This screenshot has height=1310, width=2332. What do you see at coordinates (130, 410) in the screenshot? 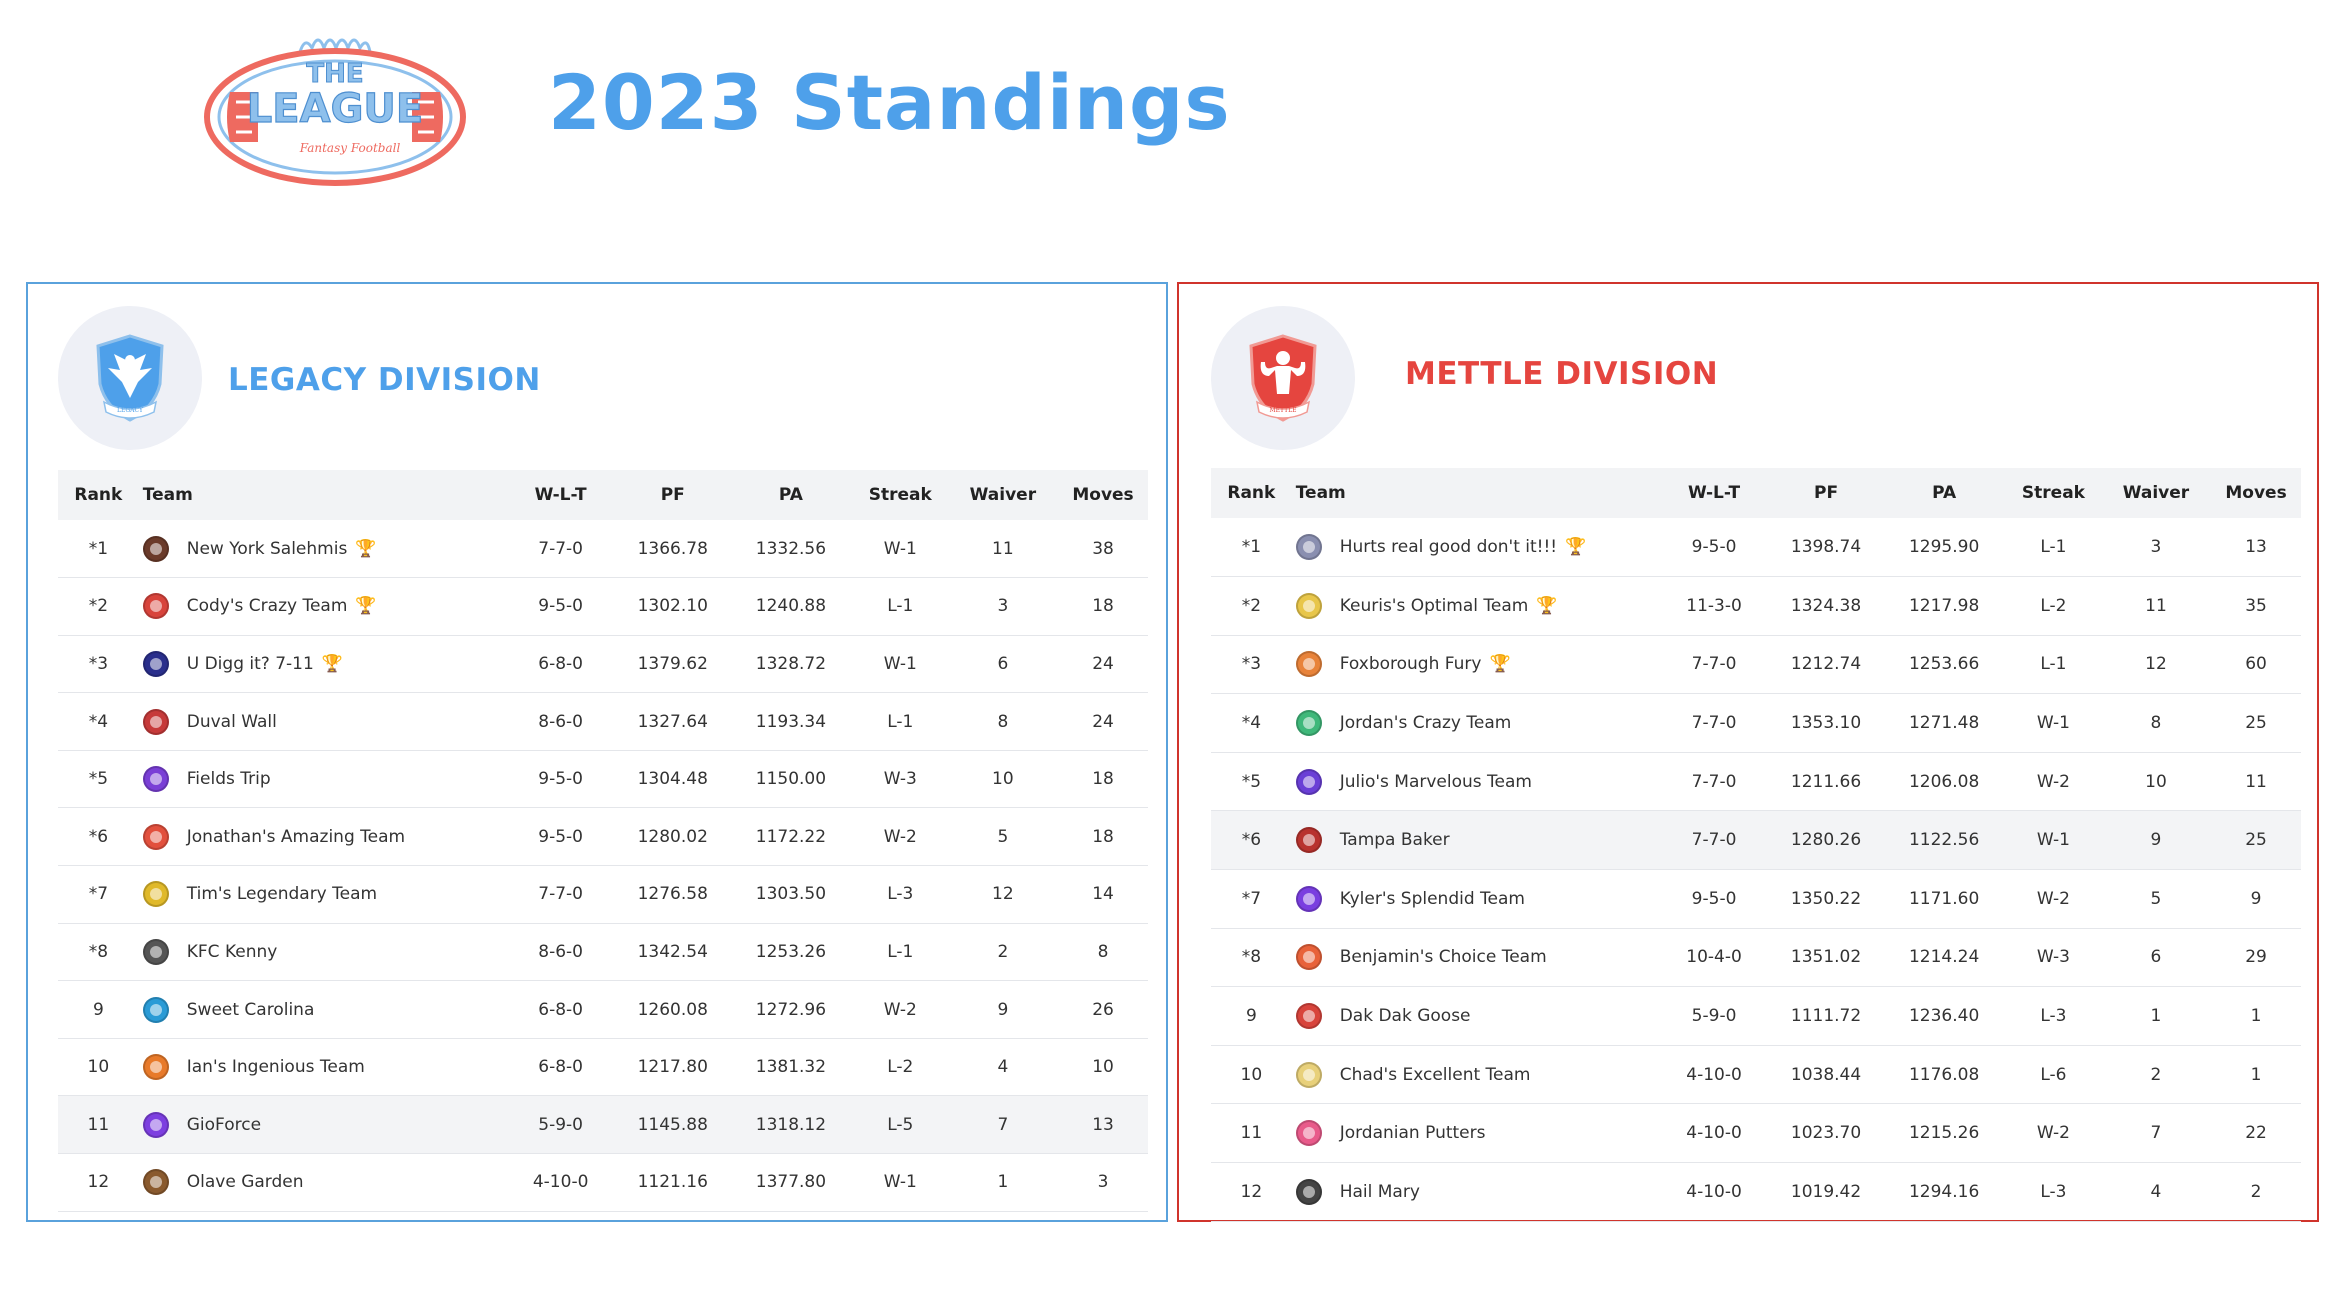
I see `legacy-crest-label: LEGACY` at bounding box center [130, 410].